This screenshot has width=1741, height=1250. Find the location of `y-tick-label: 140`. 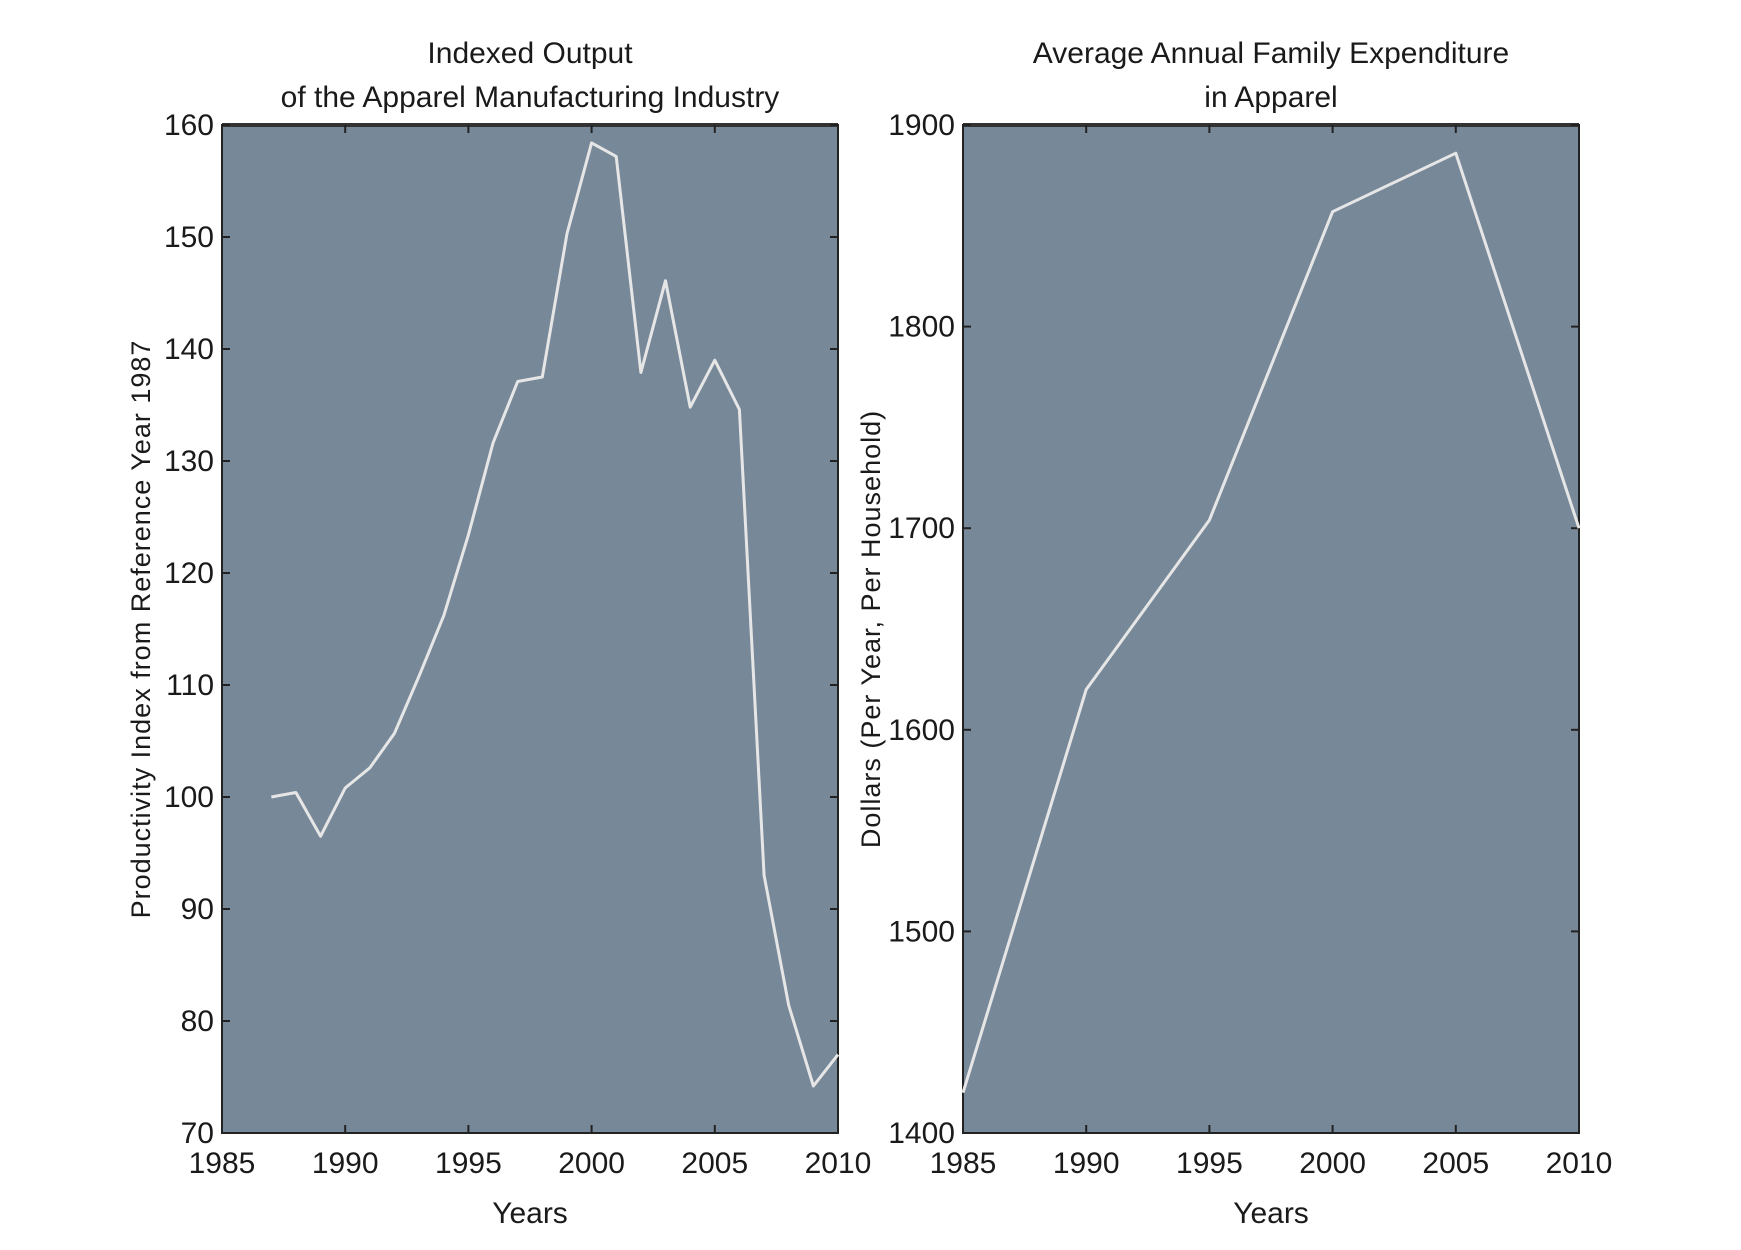

y-tick-label: 140 is located at coordinates (189, 349).